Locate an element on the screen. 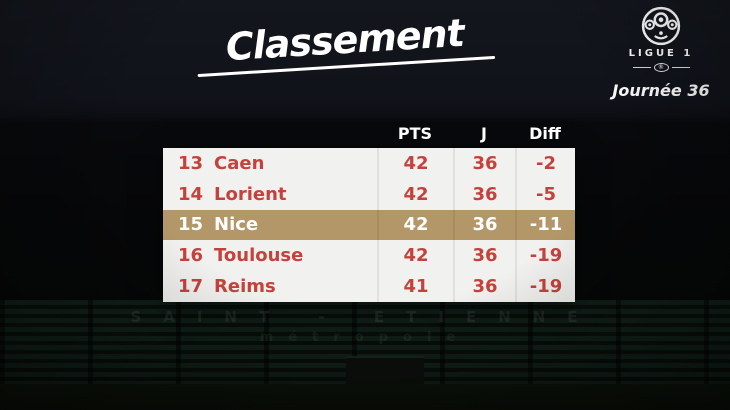  table-row: 17 Reims 41 36 -19 is located at coordinates (369, 286).